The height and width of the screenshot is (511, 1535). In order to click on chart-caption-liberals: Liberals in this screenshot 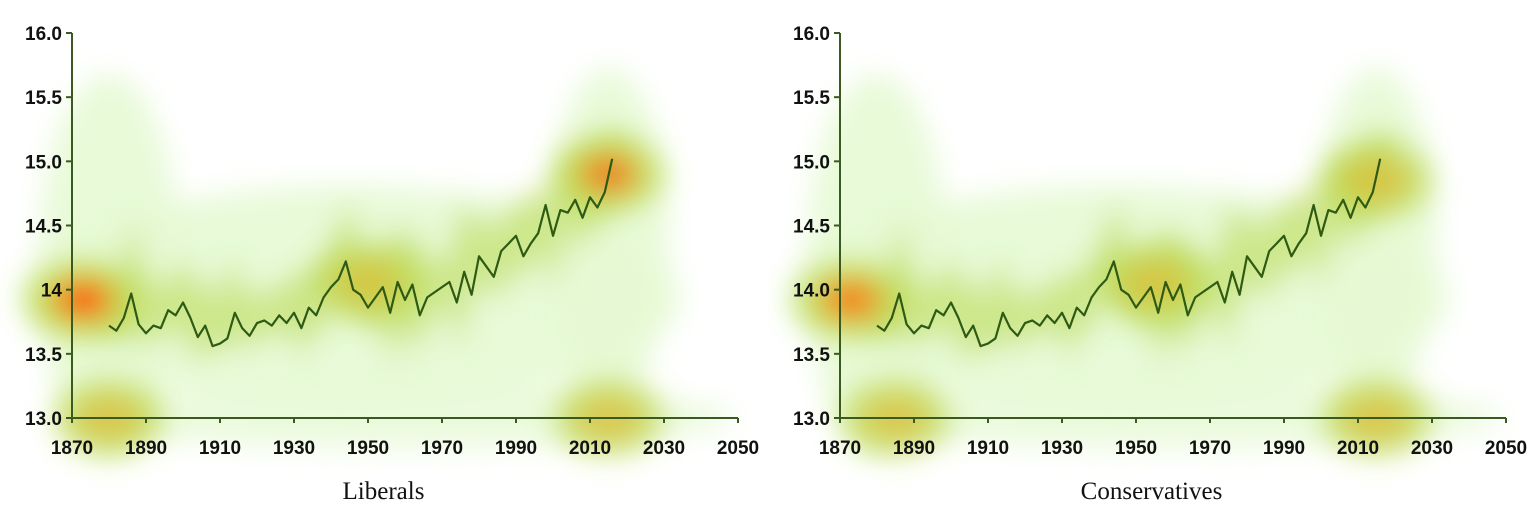, I will do `click(383, 491)`.